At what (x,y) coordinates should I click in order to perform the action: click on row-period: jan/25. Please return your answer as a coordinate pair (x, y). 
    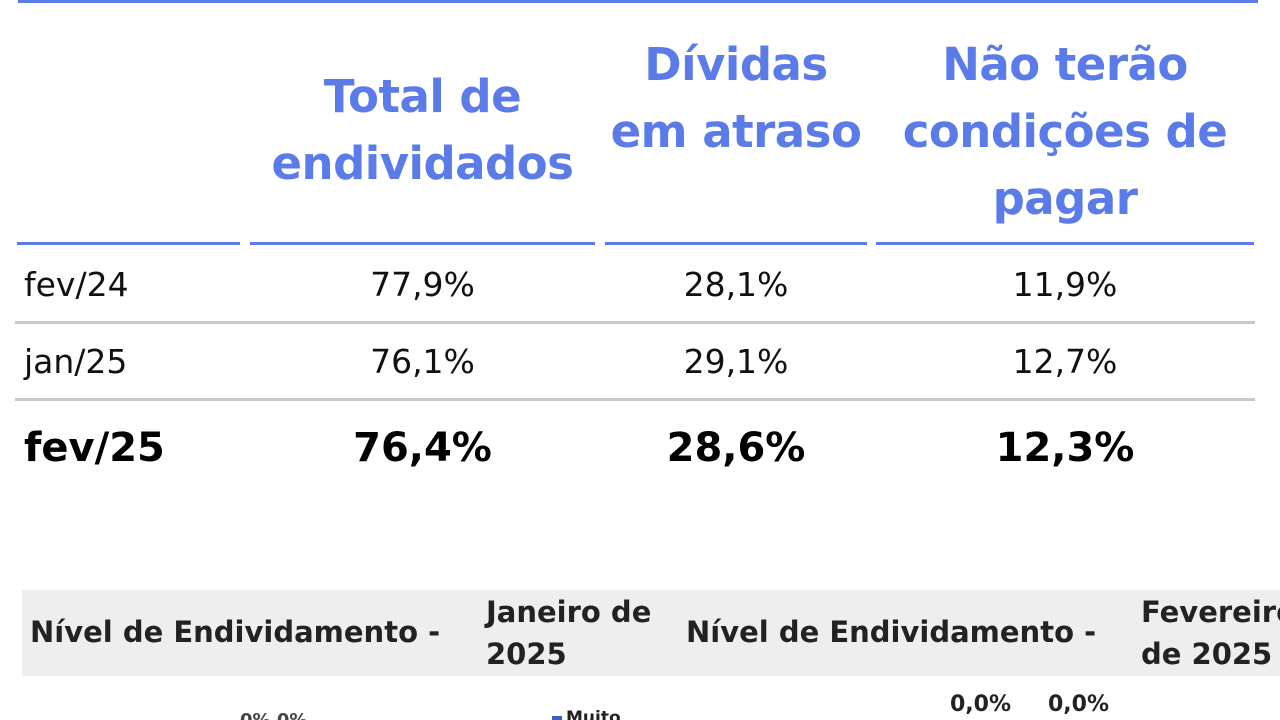
    Looking at the image, I should click on (76, 361).